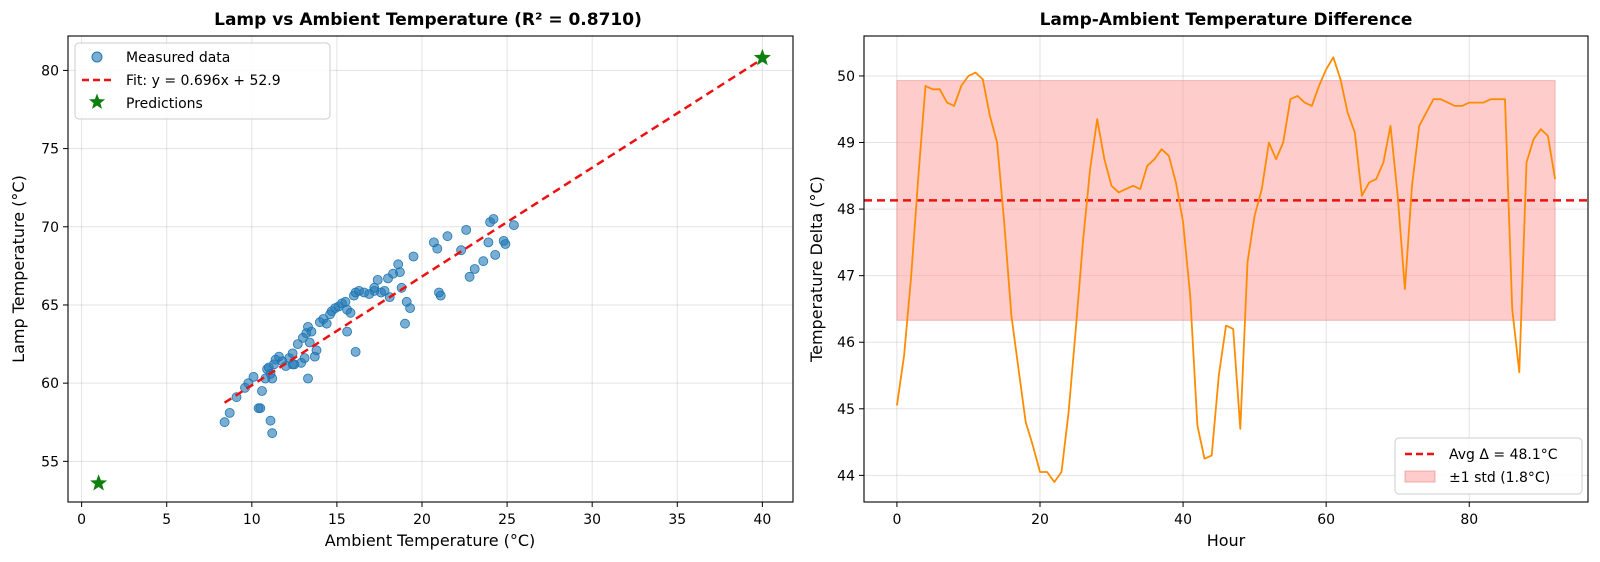  Describe the element at coordinates (846, 343) in the screenshot. I see `line-chart-y-tick-label: 46` at that location.